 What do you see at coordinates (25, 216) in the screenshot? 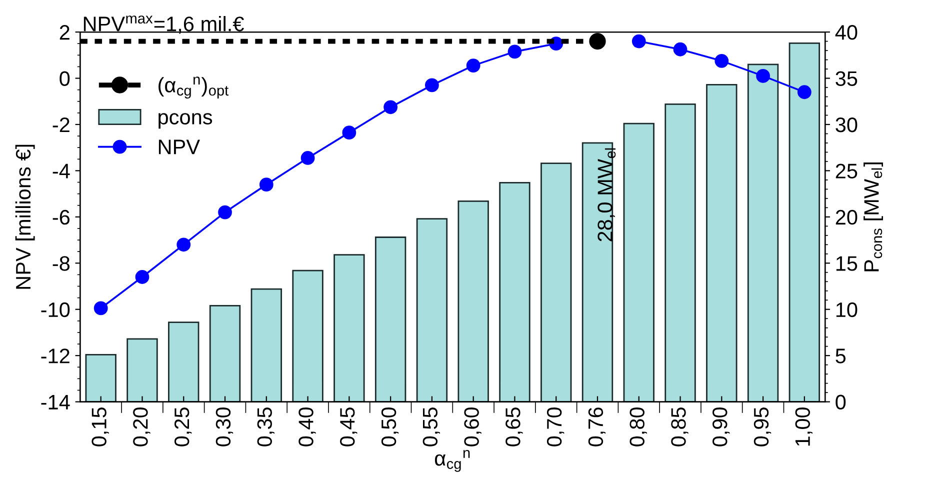
I see `y-axis-title: NPV [millions €]` at bounding box center [25, 216].